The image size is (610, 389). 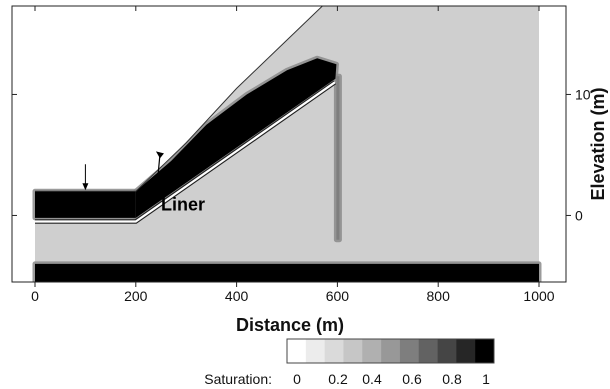 I want to click on x-tick-label: 400, so click(x=237, y=296).